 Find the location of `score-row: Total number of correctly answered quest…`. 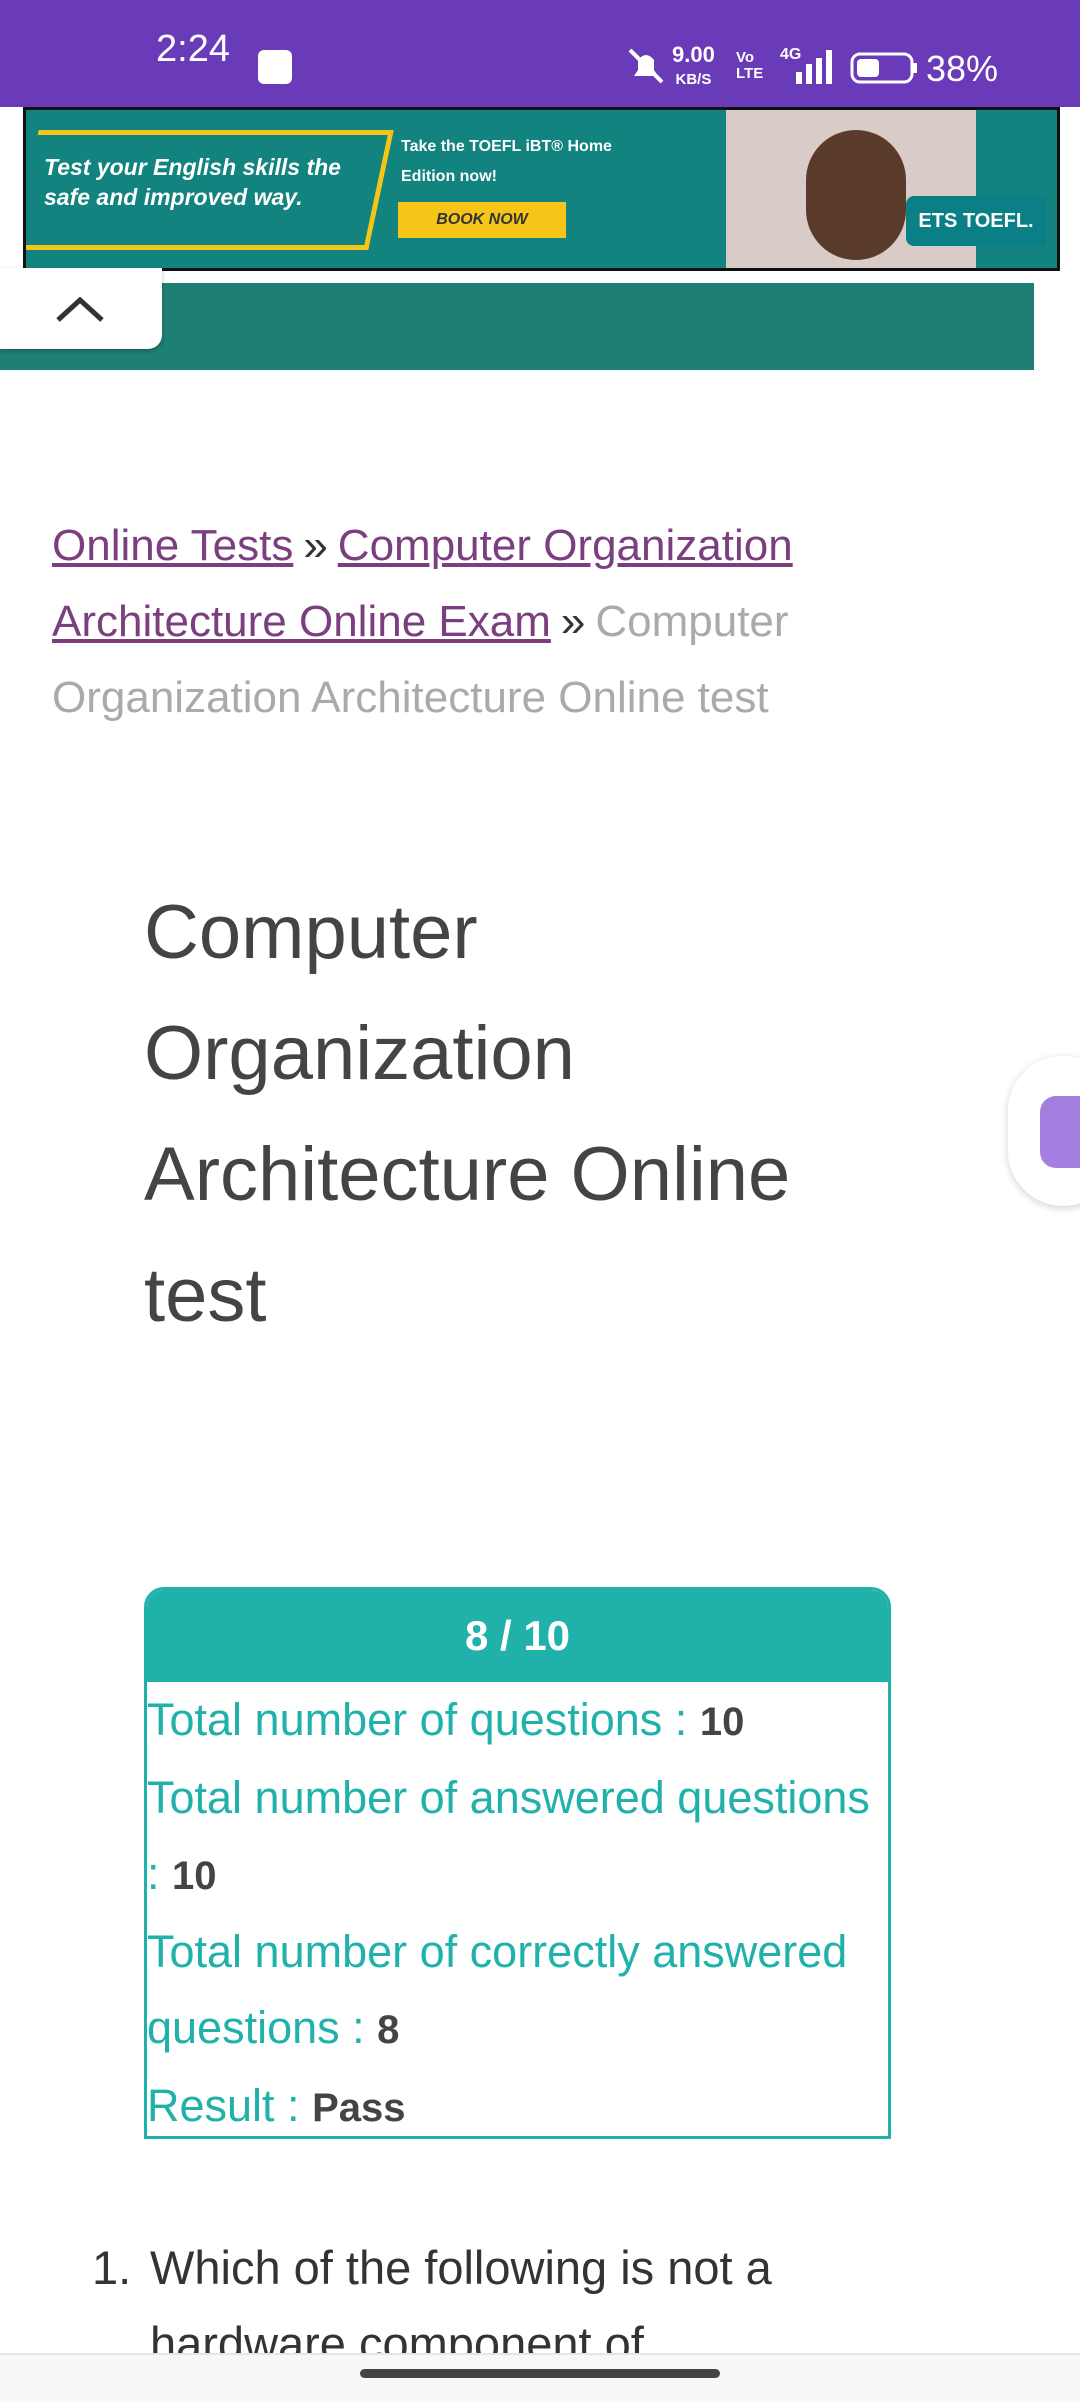

score-row: Total number of correctly answered quest… is located at coordinates (517, 1991).